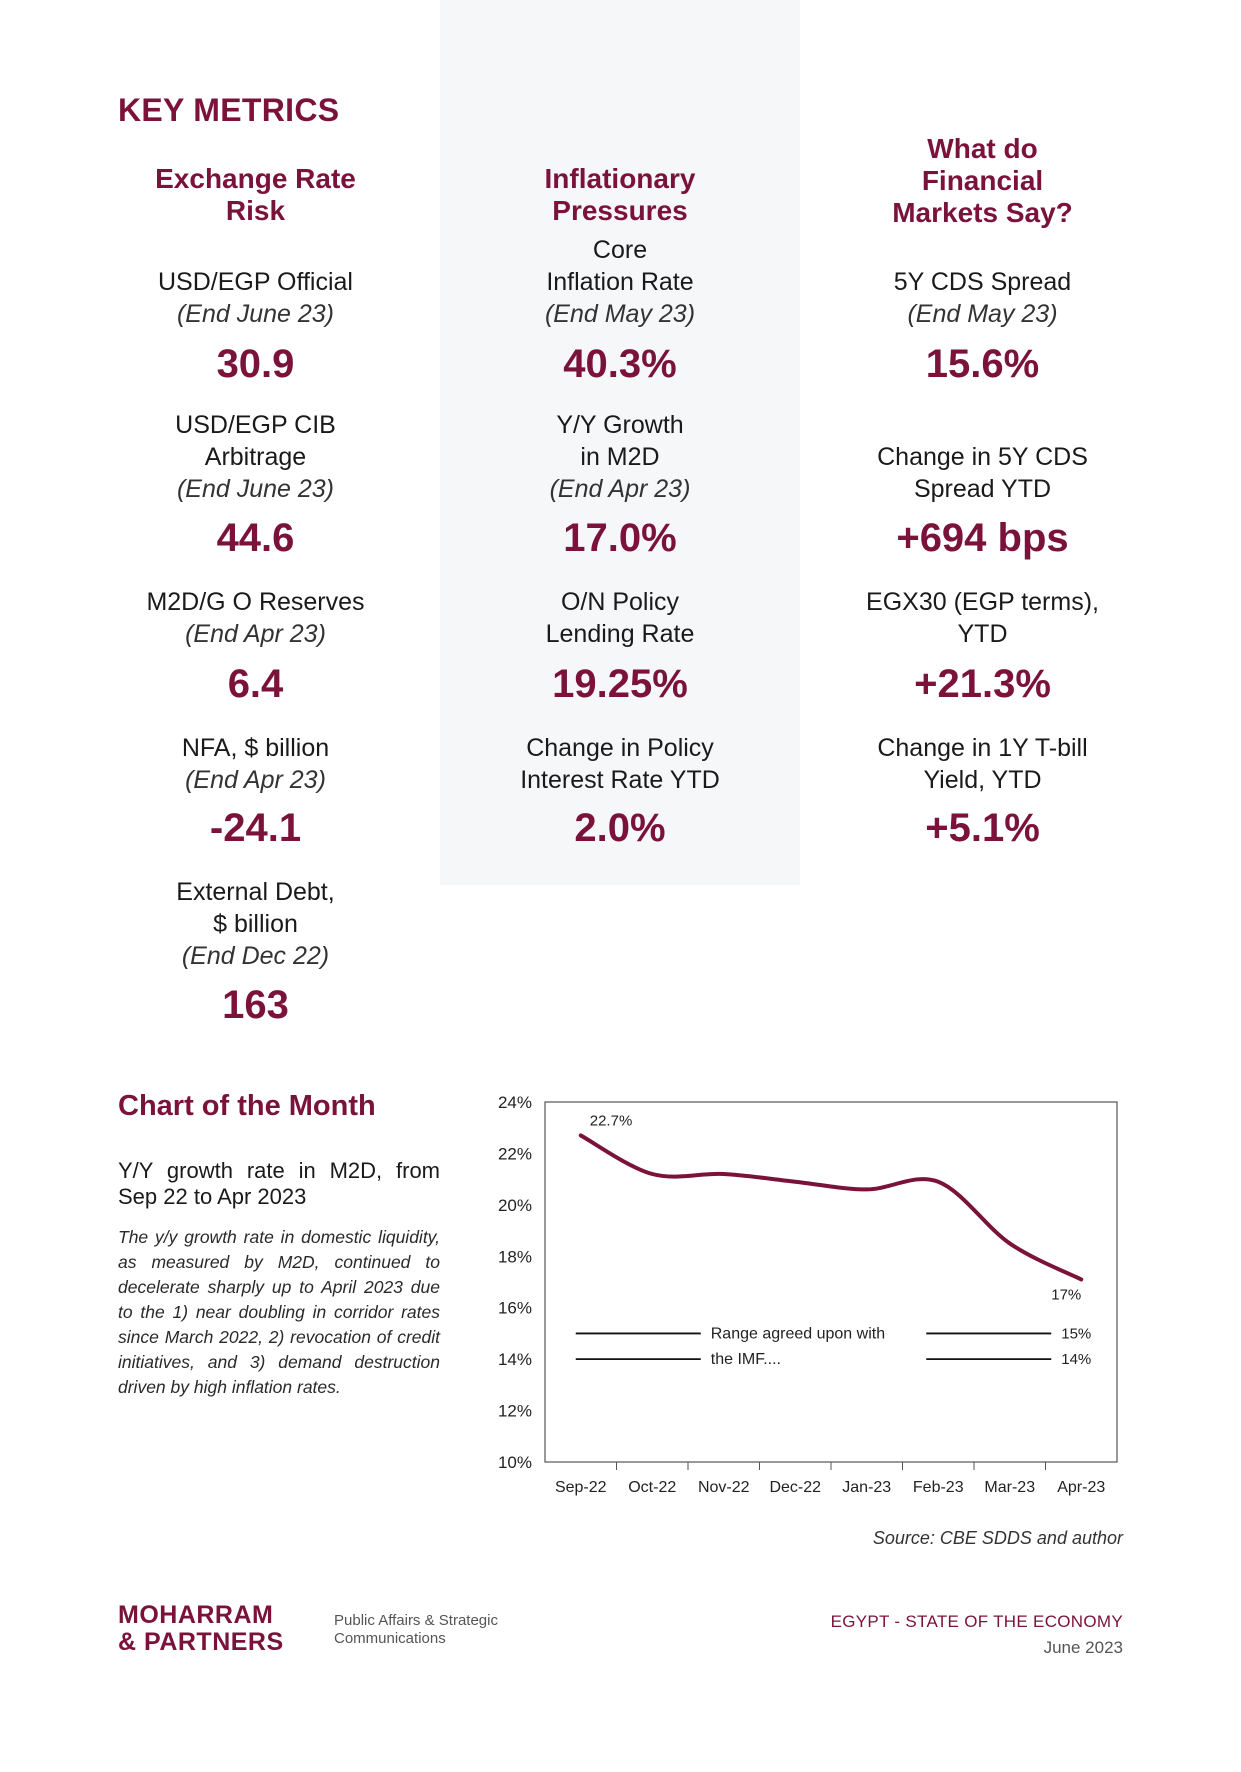 The width and height of the screenshot is (1241, 1772). What do you see at coordinates (255, 364) in the screenshot?
I see `metric-value: 30.9` at bounding box center [255, 364].